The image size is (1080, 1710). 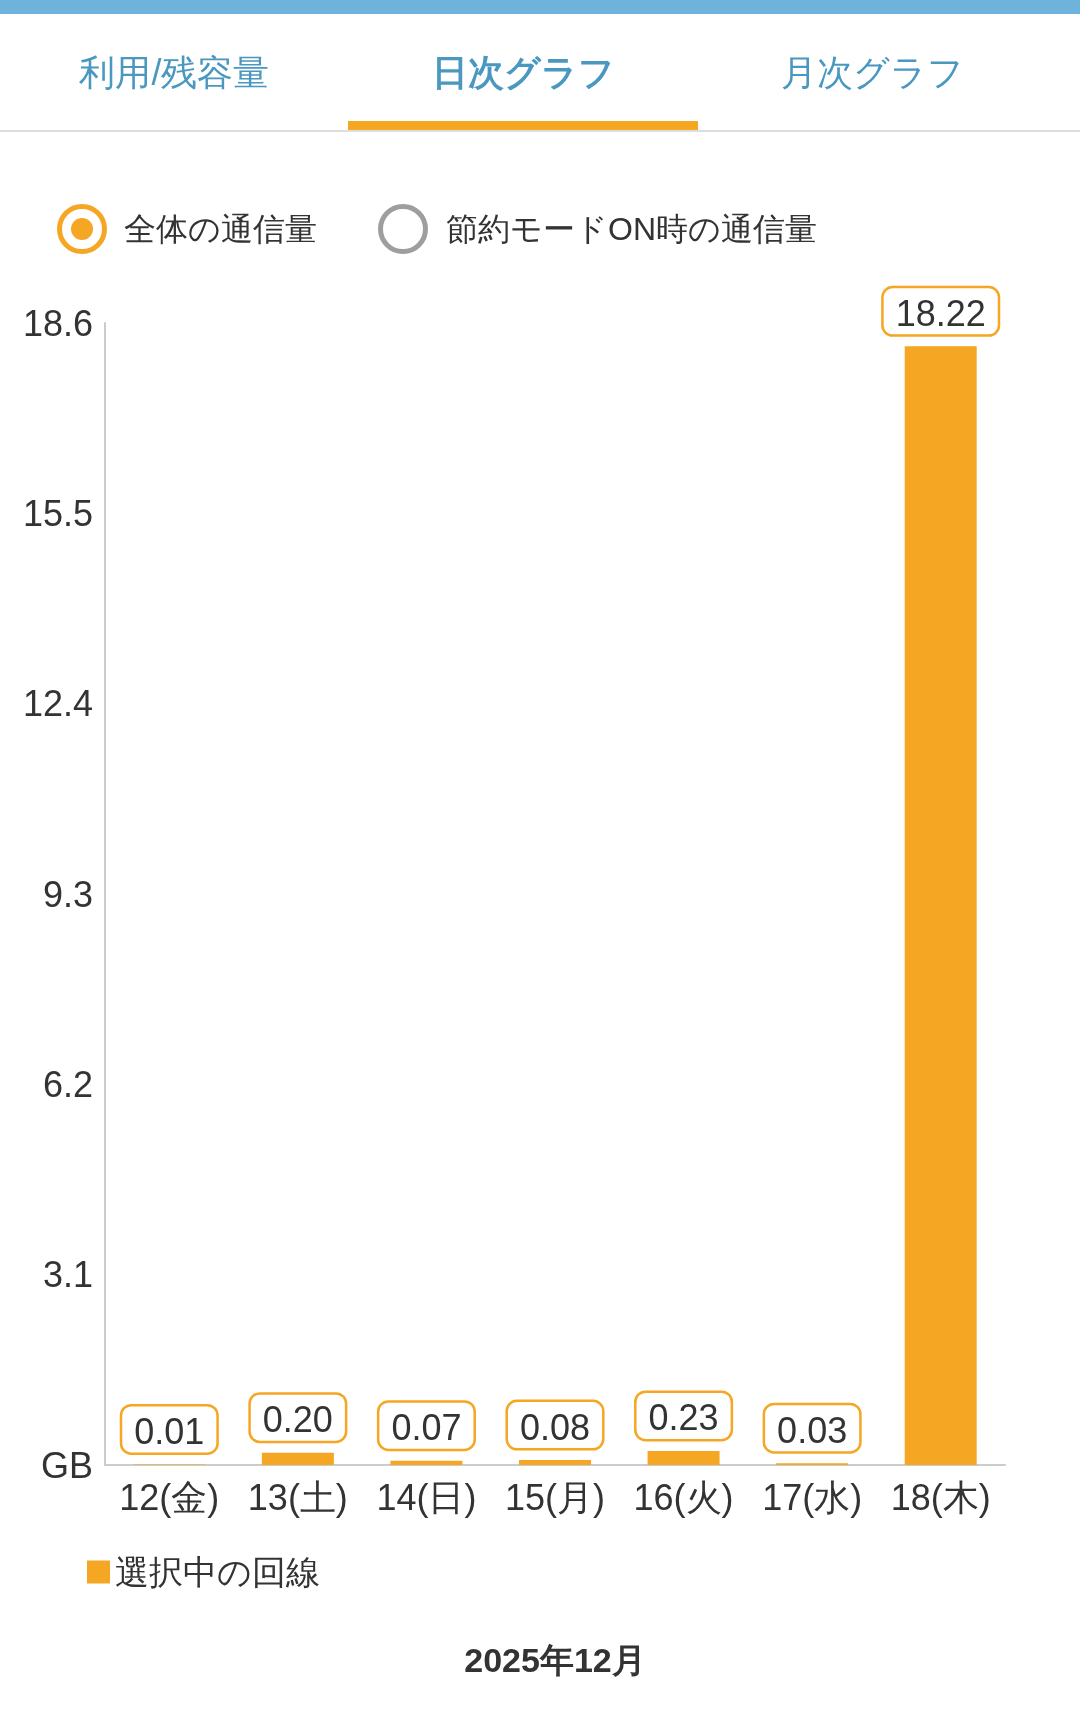 What do you see at coordinates (523, 73) in the screenshot?
I see `text: 日次グラフ` at bounding box center [523, 73].